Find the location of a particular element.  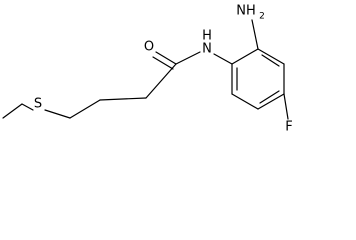

atom-label: F is located at coordinates (288, 127).